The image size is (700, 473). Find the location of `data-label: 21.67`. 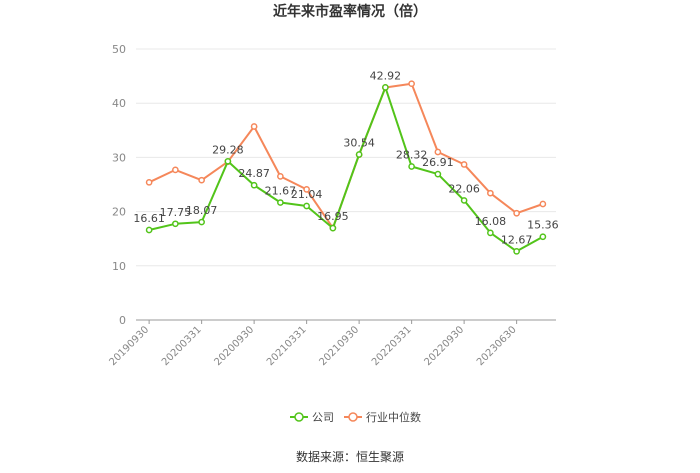

data-label: 21.67 is located at coordinates (281, 191).